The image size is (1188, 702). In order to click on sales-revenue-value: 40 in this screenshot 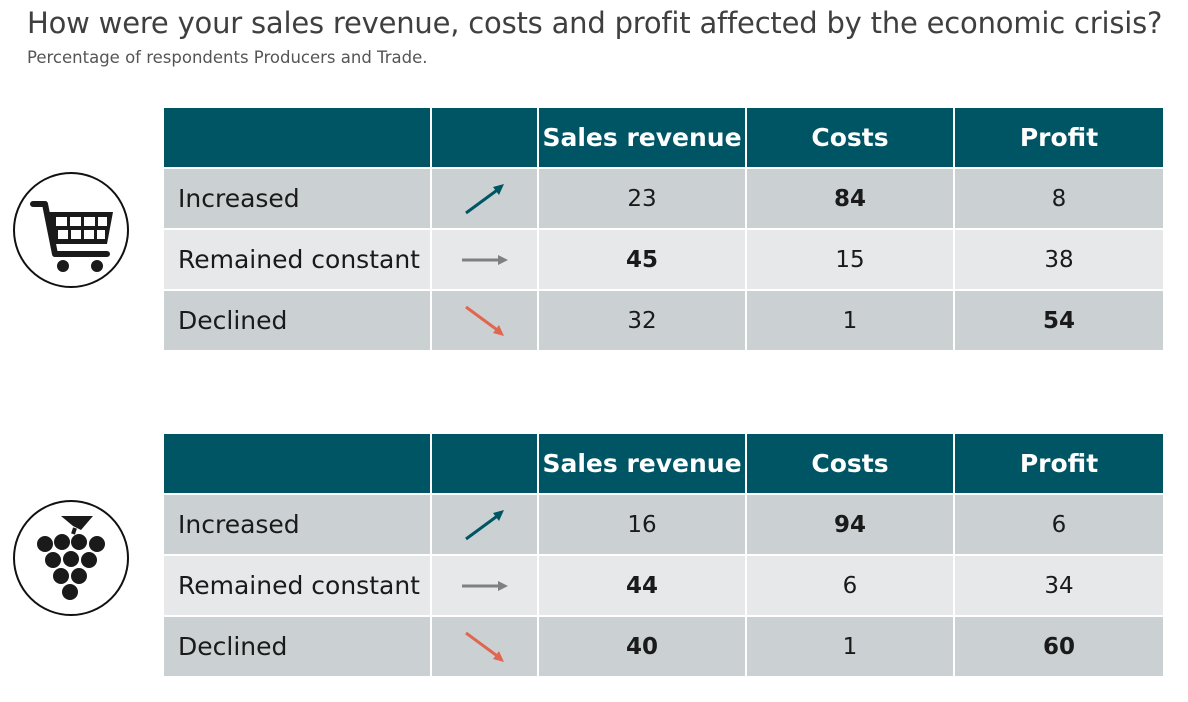, I will do `click(643, 647)`.